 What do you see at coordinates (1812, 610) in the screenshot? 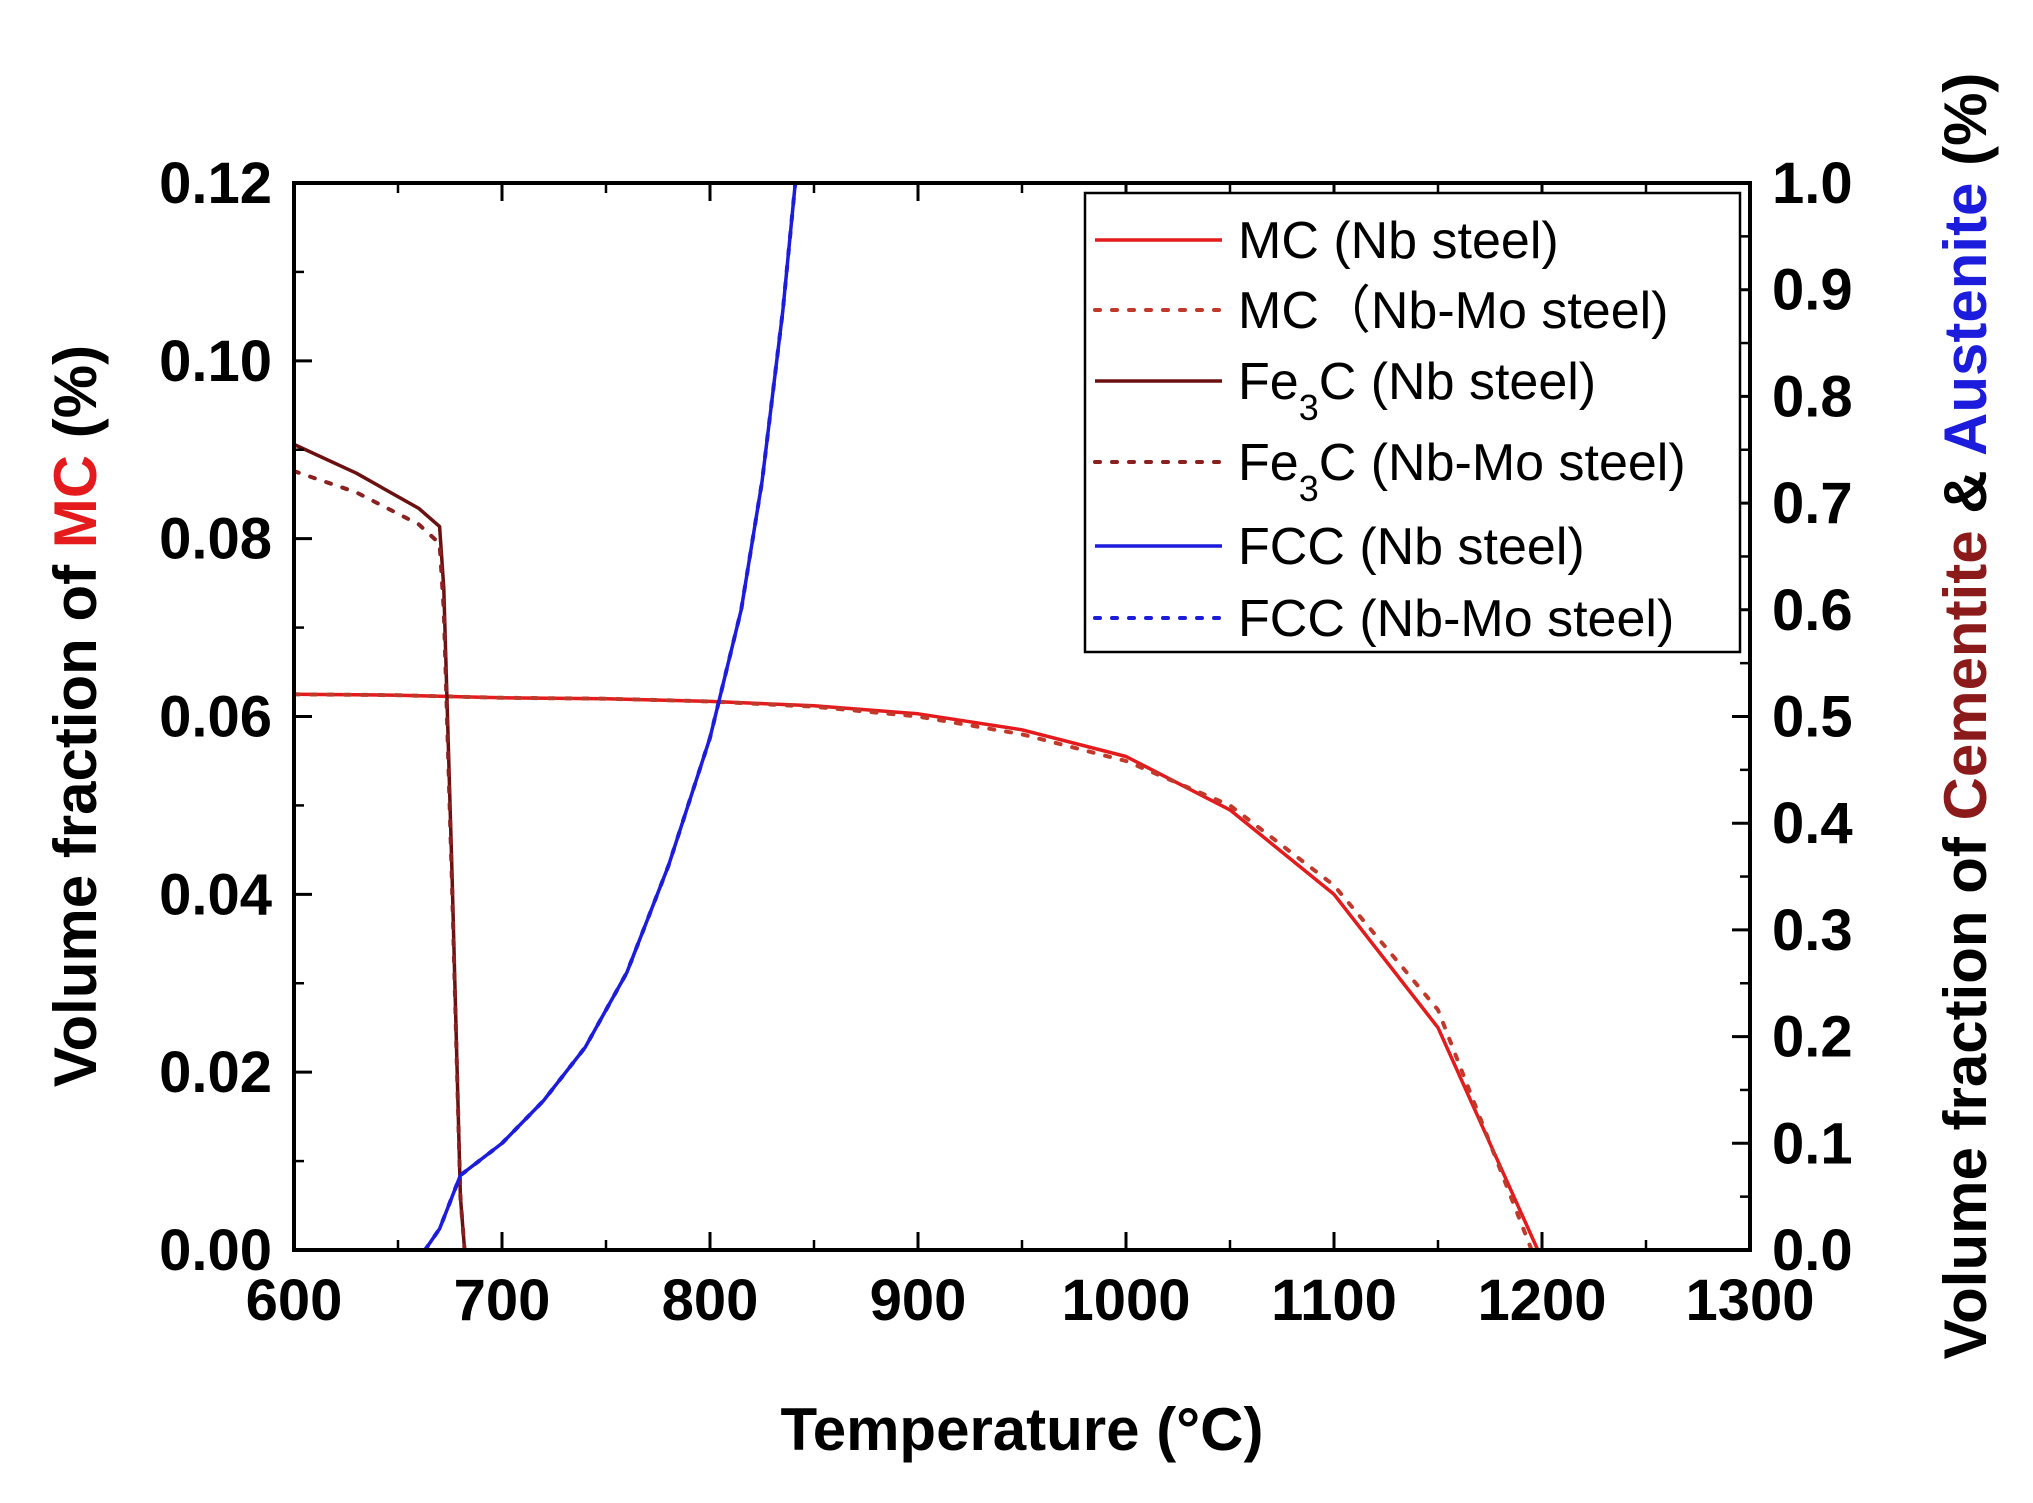
I see `right-y-tick-label: 0.6` at bounding box center [1812, 610].